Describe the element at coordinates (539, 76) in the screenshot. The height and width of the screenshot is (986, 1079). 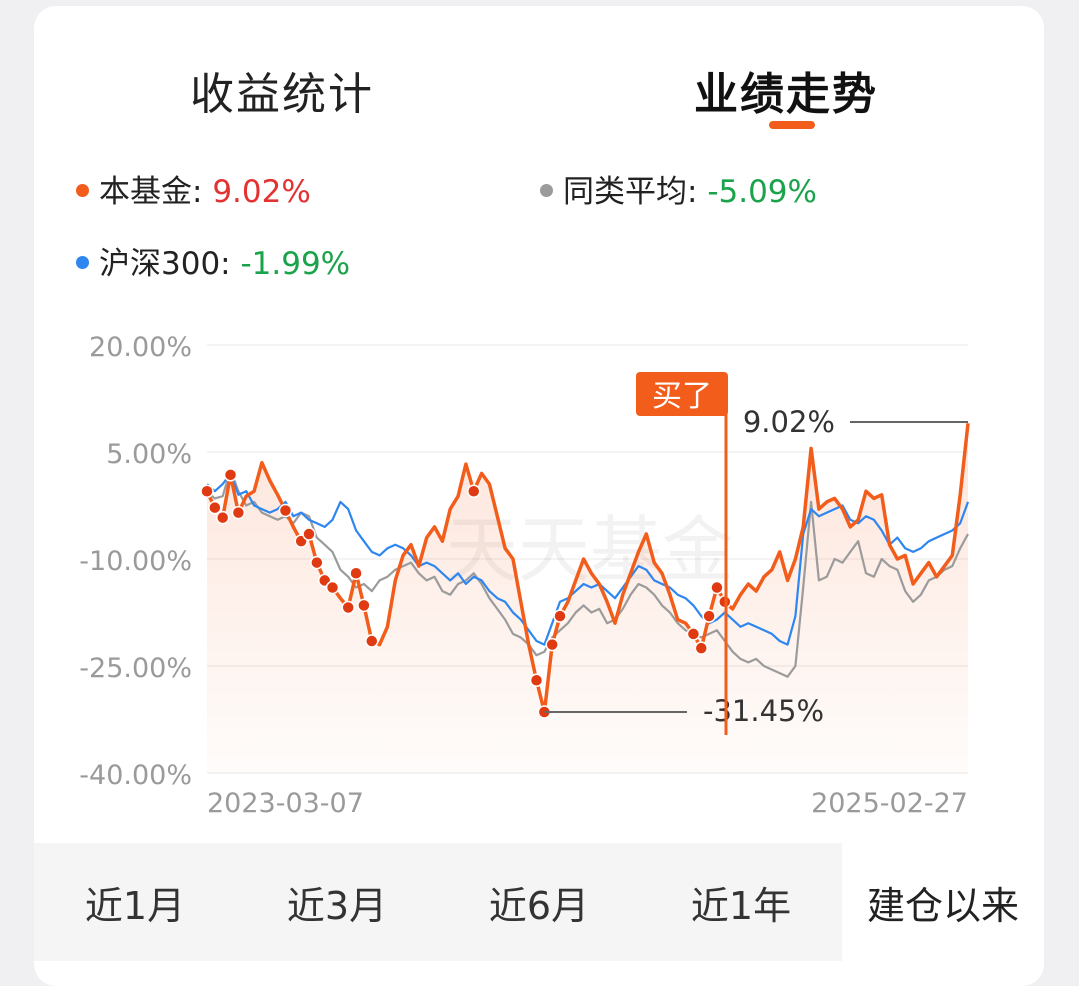
I see `section-tabs: 收益统计 业绩走势` at that location.